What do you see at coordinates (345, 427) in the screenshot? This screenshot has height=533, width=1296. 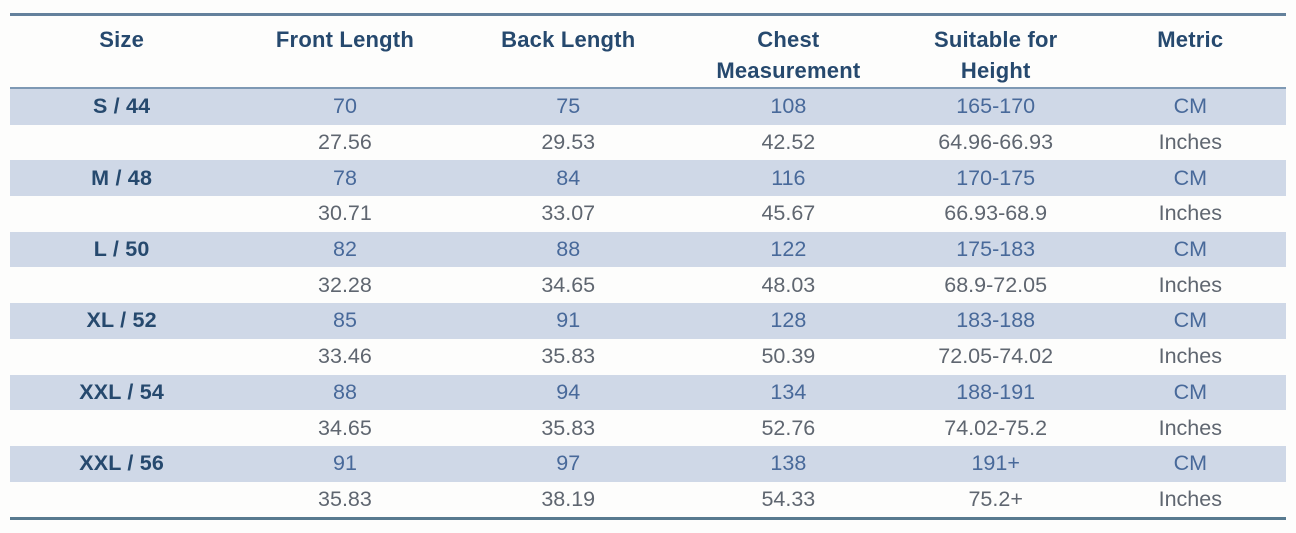 I see `cell-front-length: 34.65` at bounding box center [345, 427].